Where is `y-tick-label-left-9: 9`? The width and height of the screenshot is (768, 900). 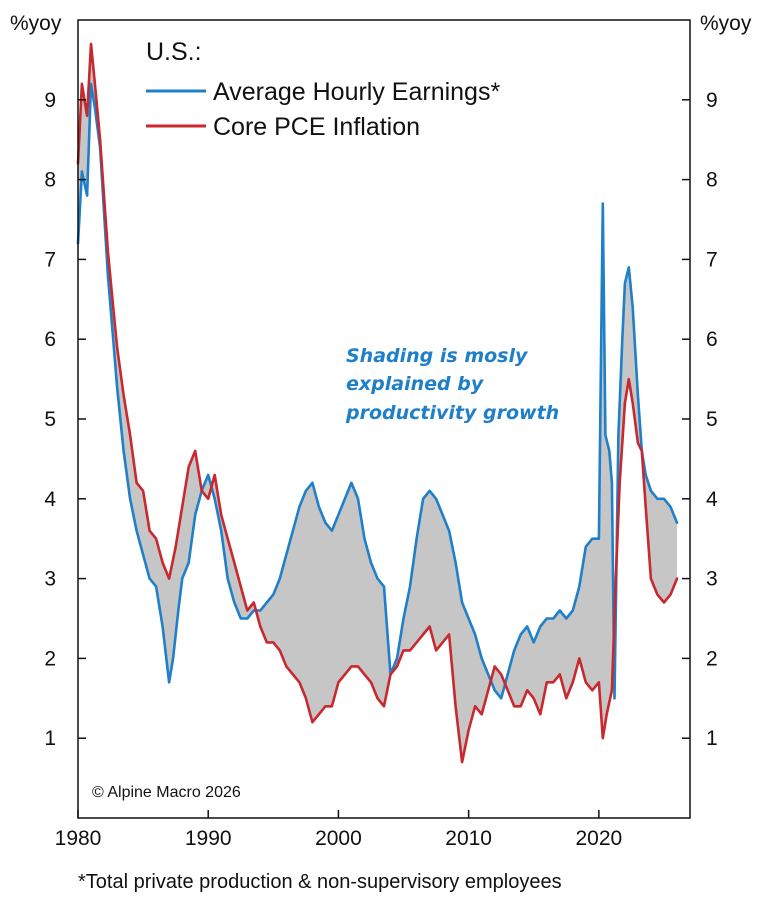
y-tick-label-left-9: 9 is located at coordinates (50, 100).